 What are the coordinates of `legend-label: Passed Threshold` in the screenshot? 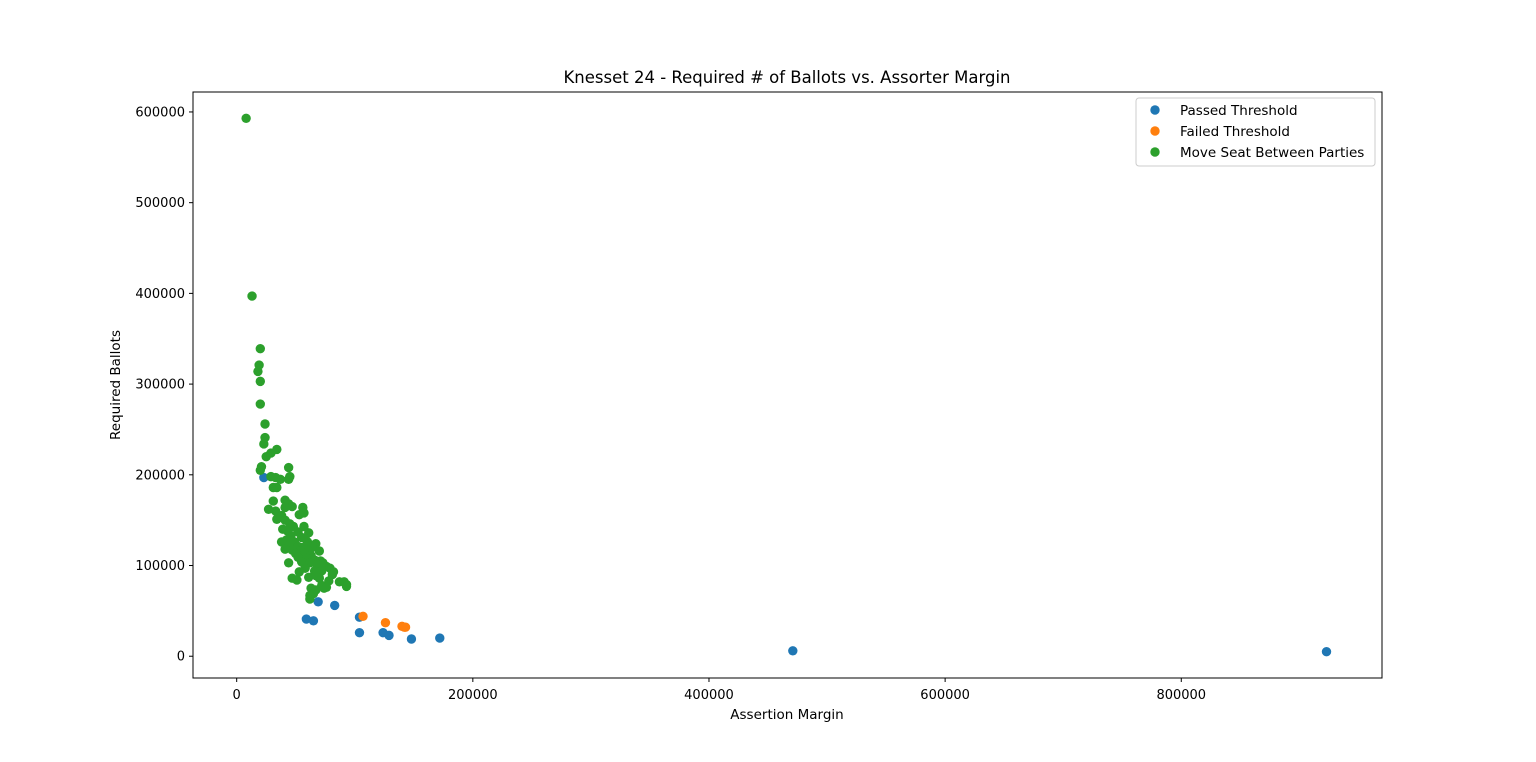 It's located at (1239, 111).